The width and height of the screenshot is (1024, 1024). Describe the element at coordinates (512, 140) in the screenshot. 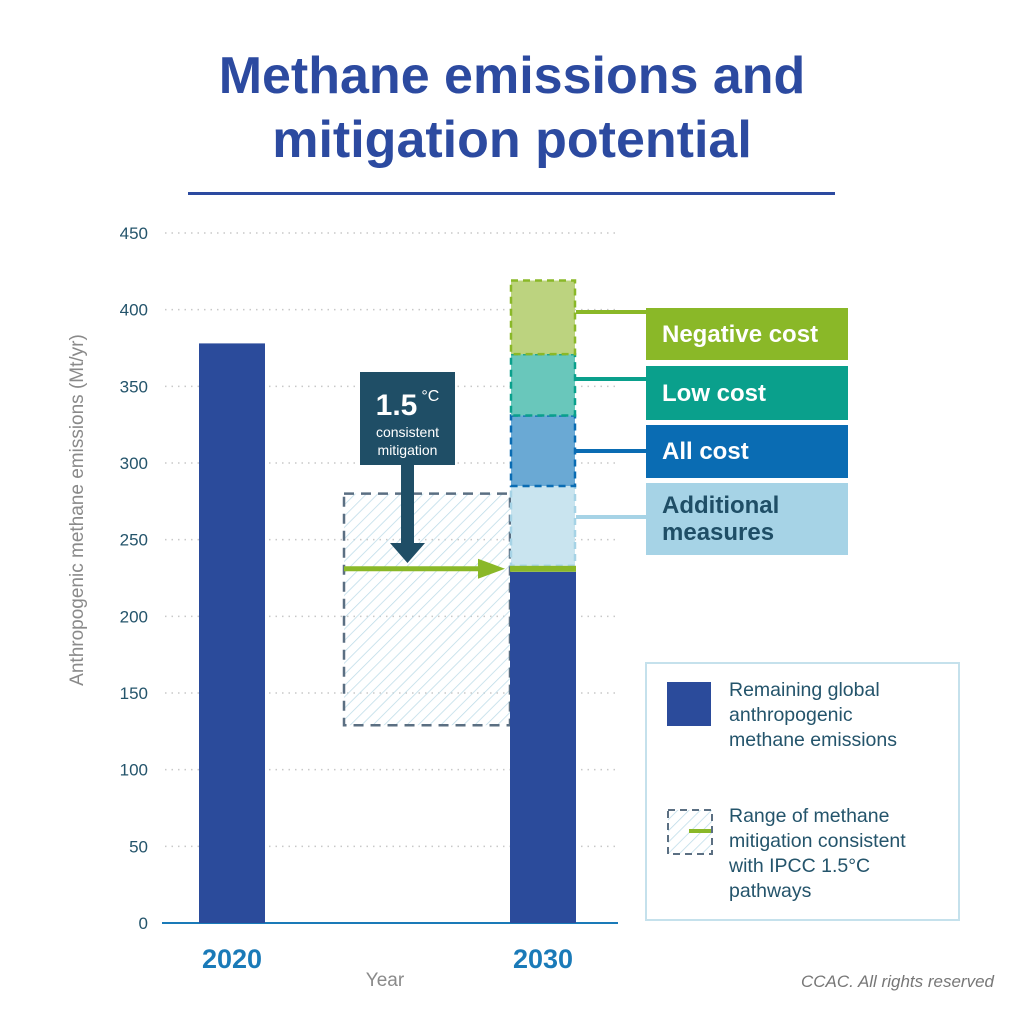

I see `chart-title-line2: mitigation potential` at that location.